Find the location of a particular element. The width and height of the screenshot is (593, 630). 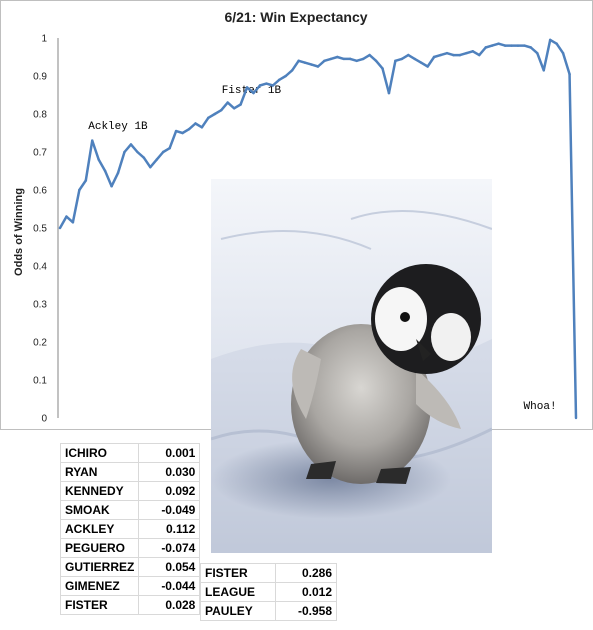

player-name: ACKLEY is located at coordinates (99, 529).